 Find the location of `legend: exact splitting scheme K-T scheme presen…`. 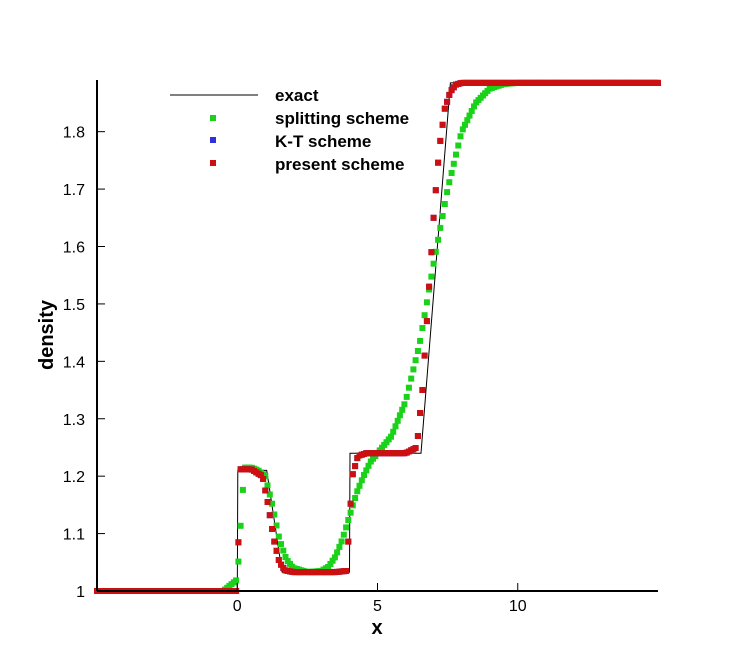

legend: exact splitting scheme K-T scheme presen… is located at coordinates (289, 130).